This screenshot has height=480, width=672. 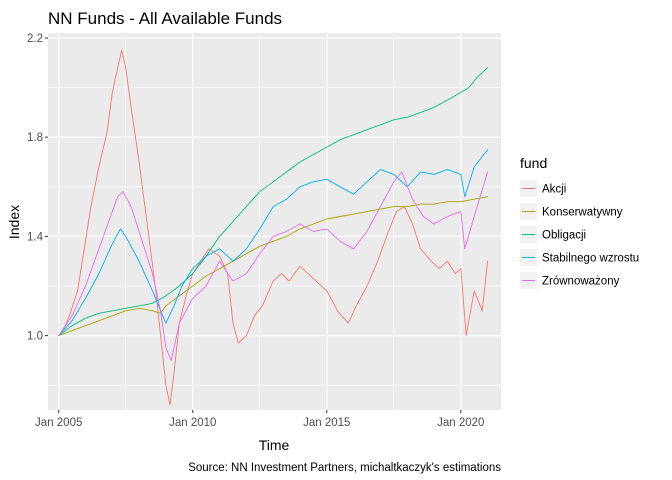 I want to click on legend-title: fund, so click(x=533, y=163).